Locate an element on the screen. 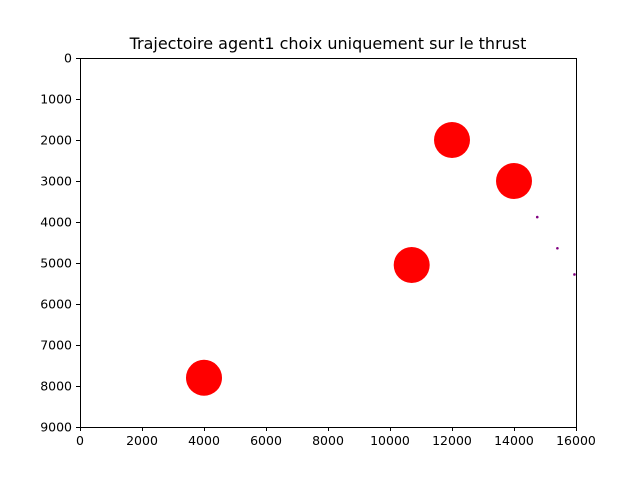 The width and height of the screenshot is (640, 480). x-tick-label: 2000 is located at coordinates (142, 440).